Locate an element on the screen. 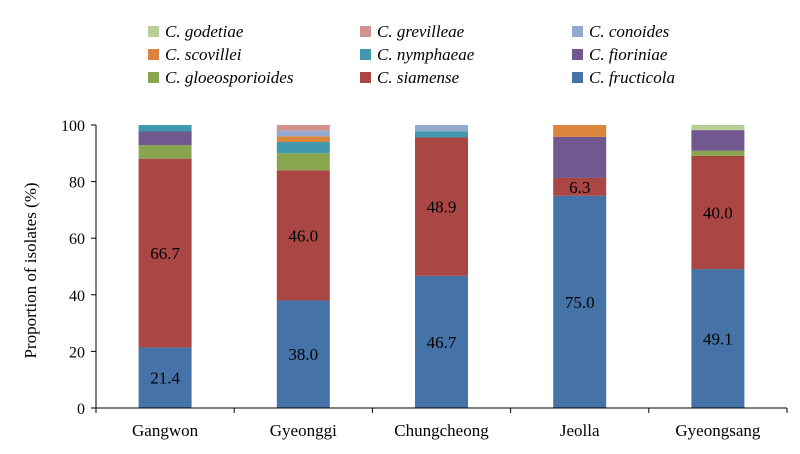 This screenshot has height=454, width=800. legend-swatch-c-scovillei is located at coordinates (153, 54).